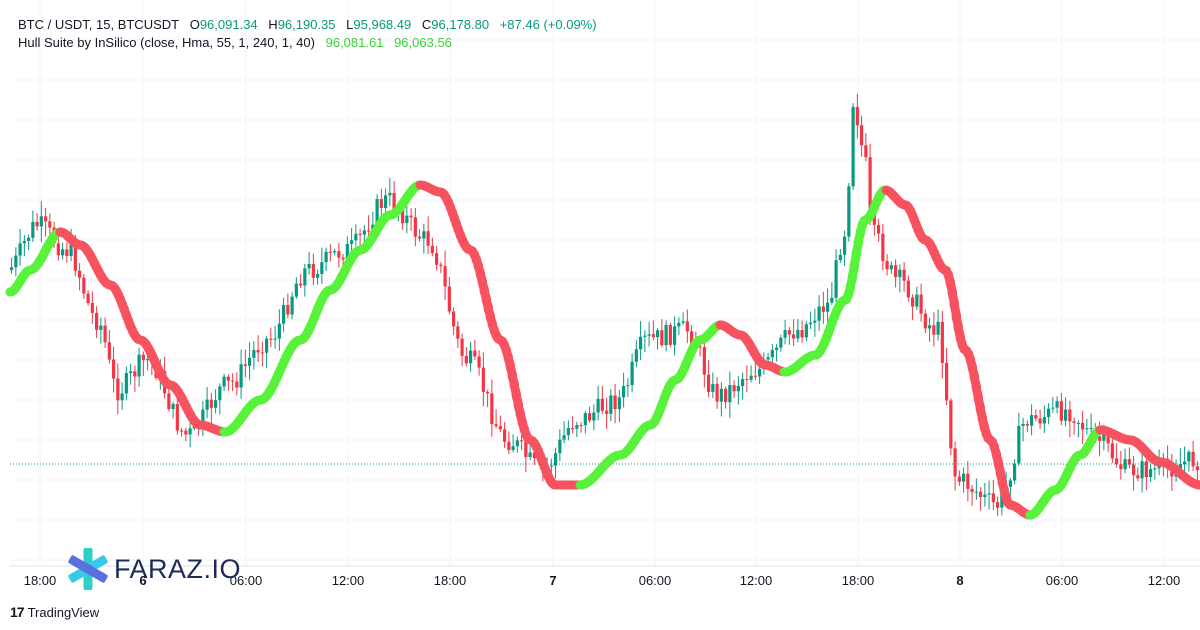  Describe the element at coordinates (426, 24) in the screenshot. I see `close-label: C` at that location.